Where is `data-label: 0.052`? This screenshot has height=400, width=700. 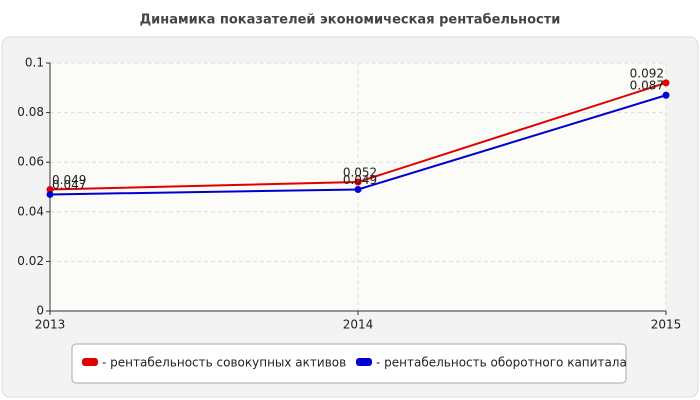 data-label: 0.052 is located at coordinates (360, 173).